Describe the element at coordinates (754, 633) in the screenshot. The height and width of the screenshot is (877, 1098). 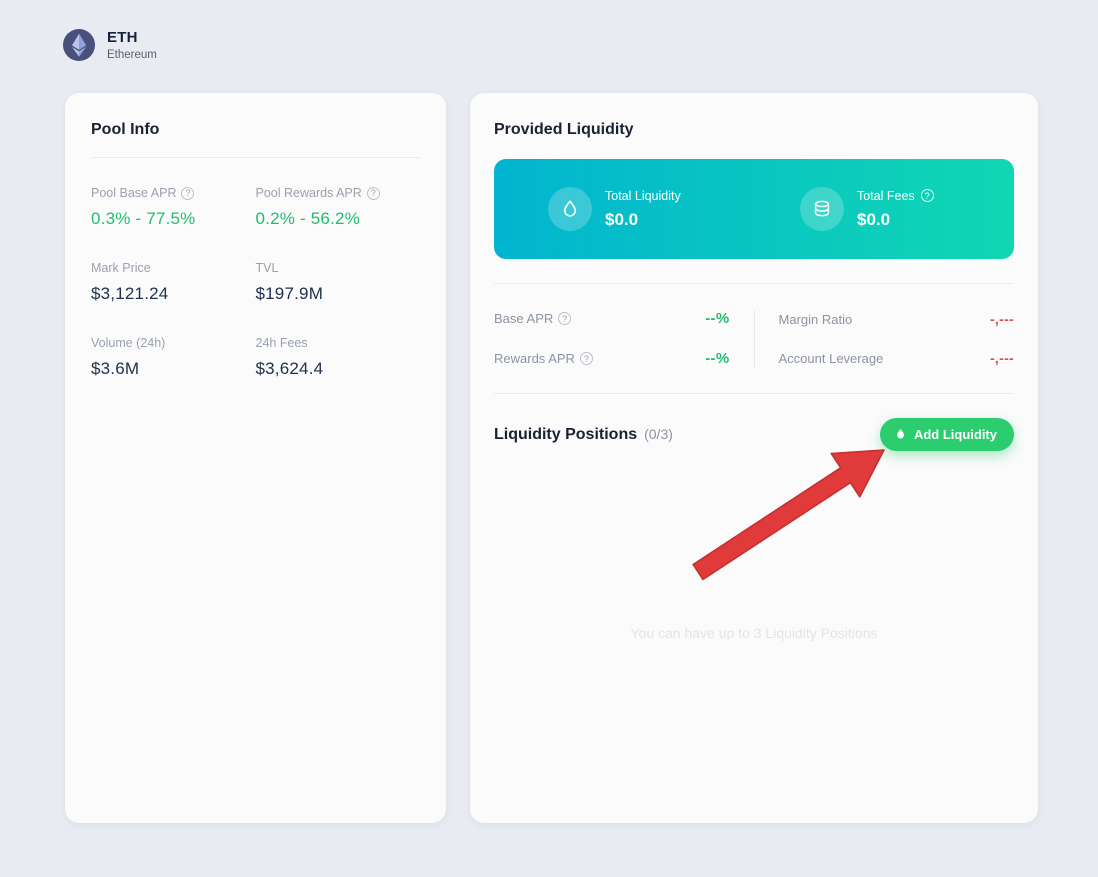
I see `positions-empty-hint: You can have up to 3 Liquidity Positions` at that location.